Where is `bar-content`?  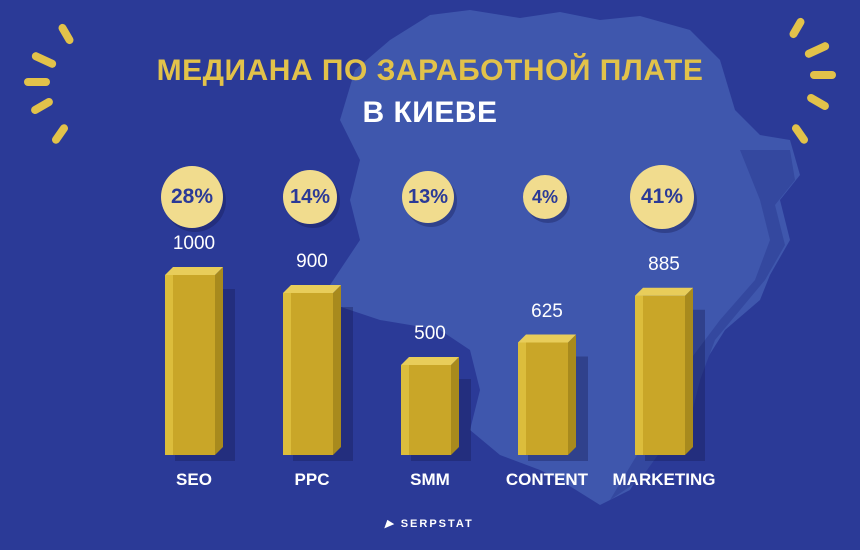 bar-content is located at coordinates (543, 398).